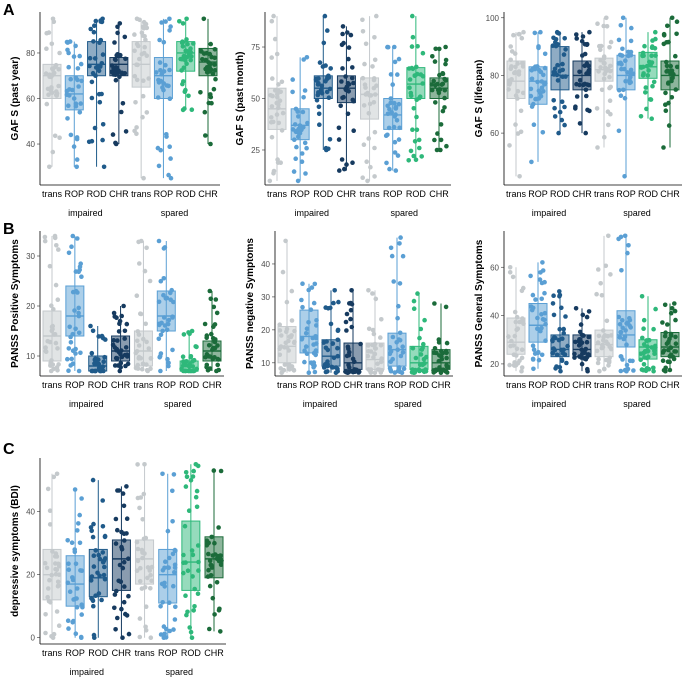 This screenshot has width=685, height=684. I want to click on box-spared-trans, so click(604, 303).